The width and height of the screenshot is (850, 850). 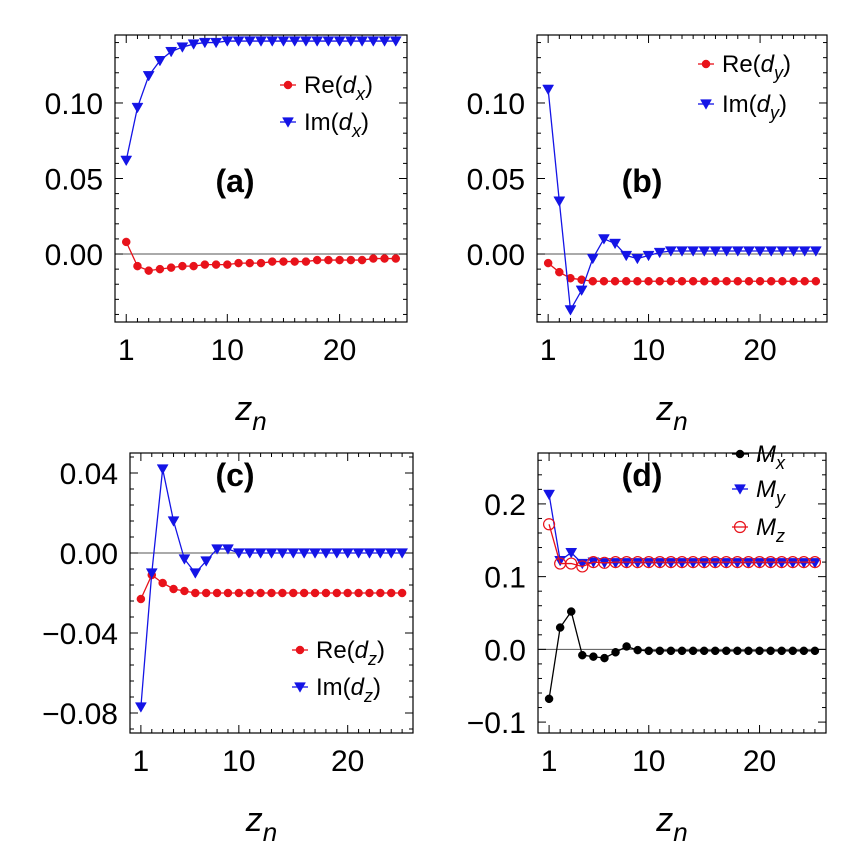 What do you see at coordinates (671, 413) in the screenshot?
I see `x-axis-label: zn` at bounding box center [671, 413].